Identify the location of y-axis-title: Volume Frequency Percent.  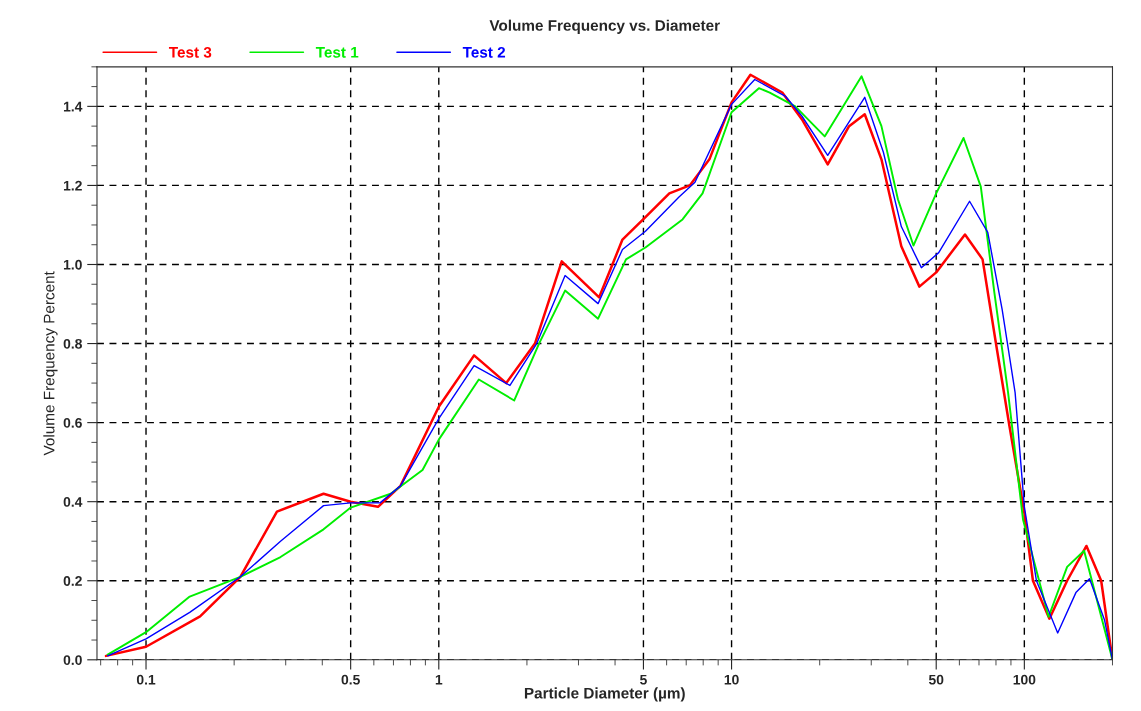
(50, 363).